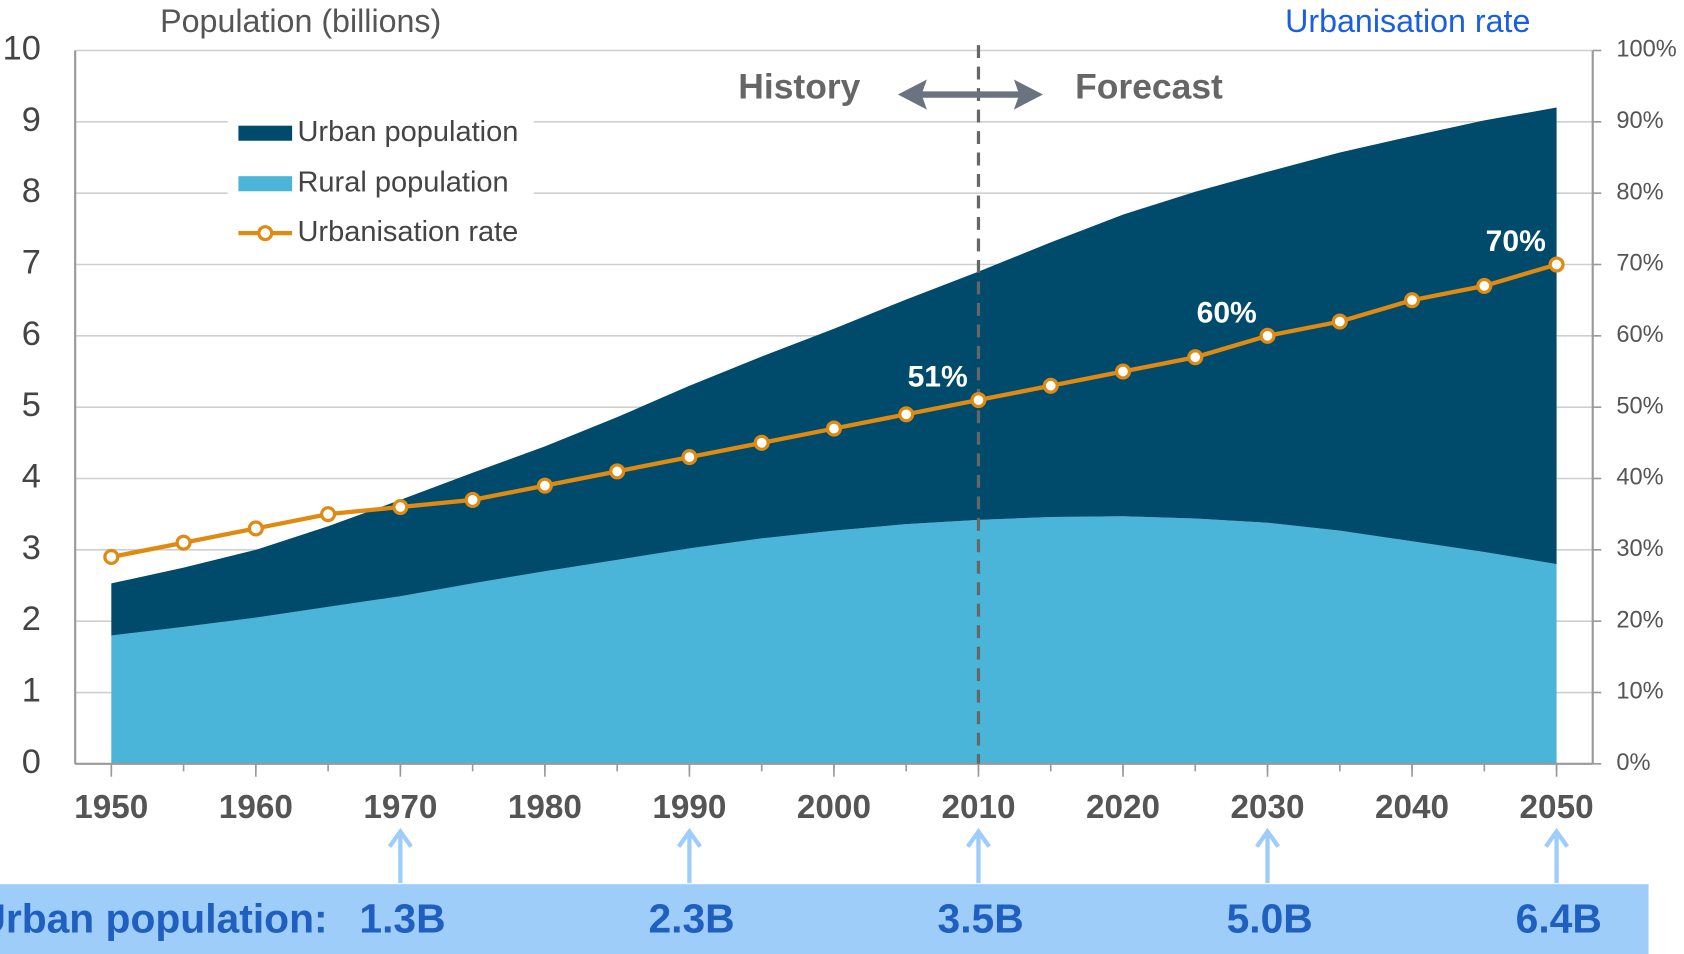 This screenshot has height=954, width=1684. I want to click on forecast-label: Forecast, so click(1149, 87).